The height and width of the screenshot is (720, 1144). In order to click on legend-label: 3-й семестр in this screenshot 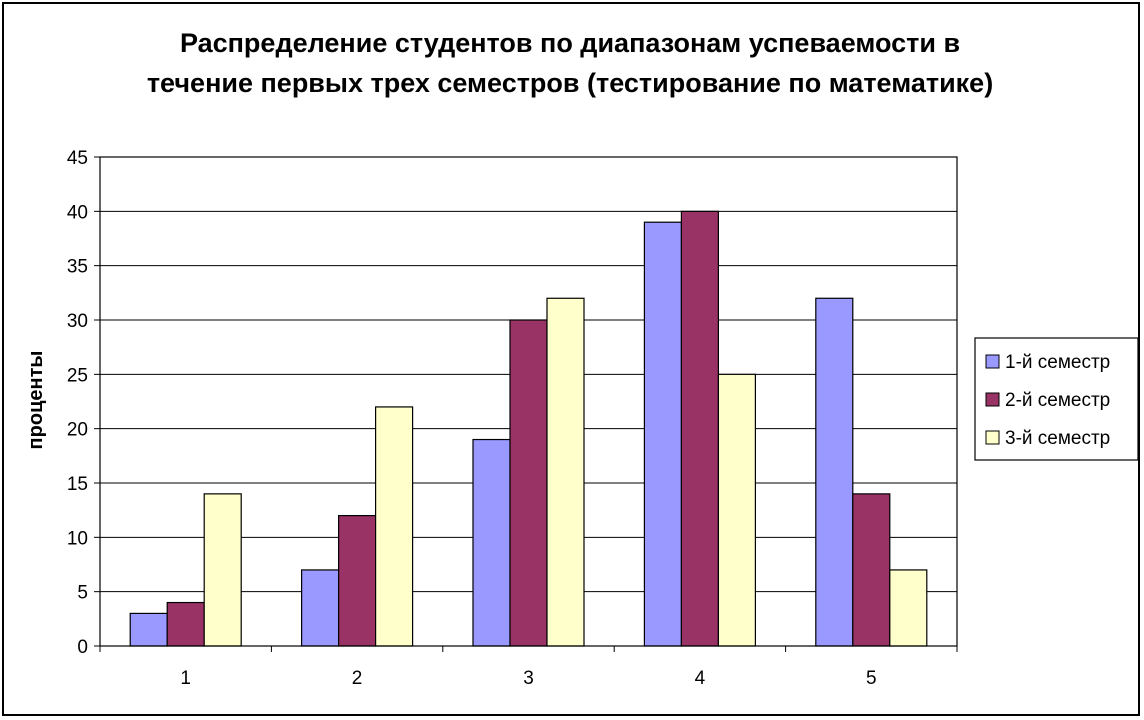, I will do `click(1057, 438)`.